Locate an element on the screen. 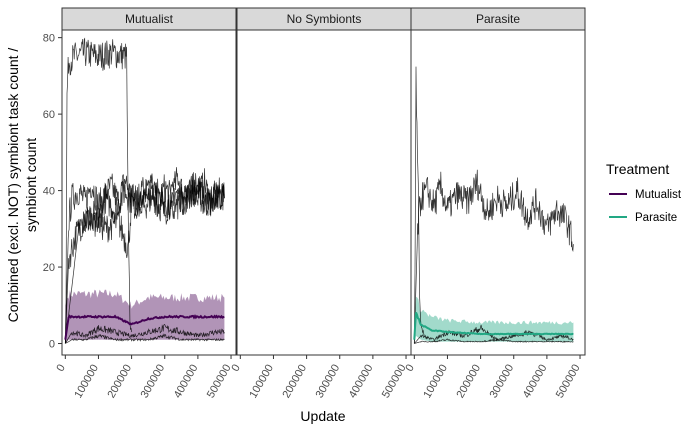 This screenshot has height=432, width=700. legend-label-mutualist: Mutualist is located at coordinates (658, 195).